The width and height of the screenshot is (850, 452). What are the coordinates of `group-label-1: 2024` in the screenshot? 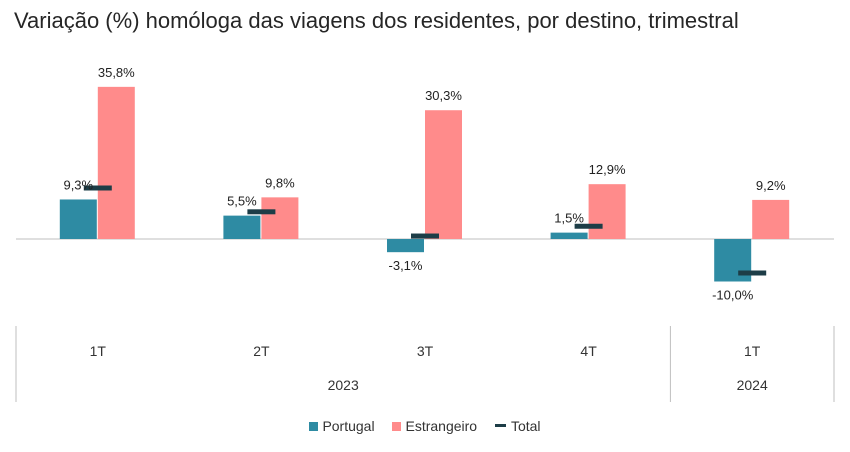 It's located at (752, 385).